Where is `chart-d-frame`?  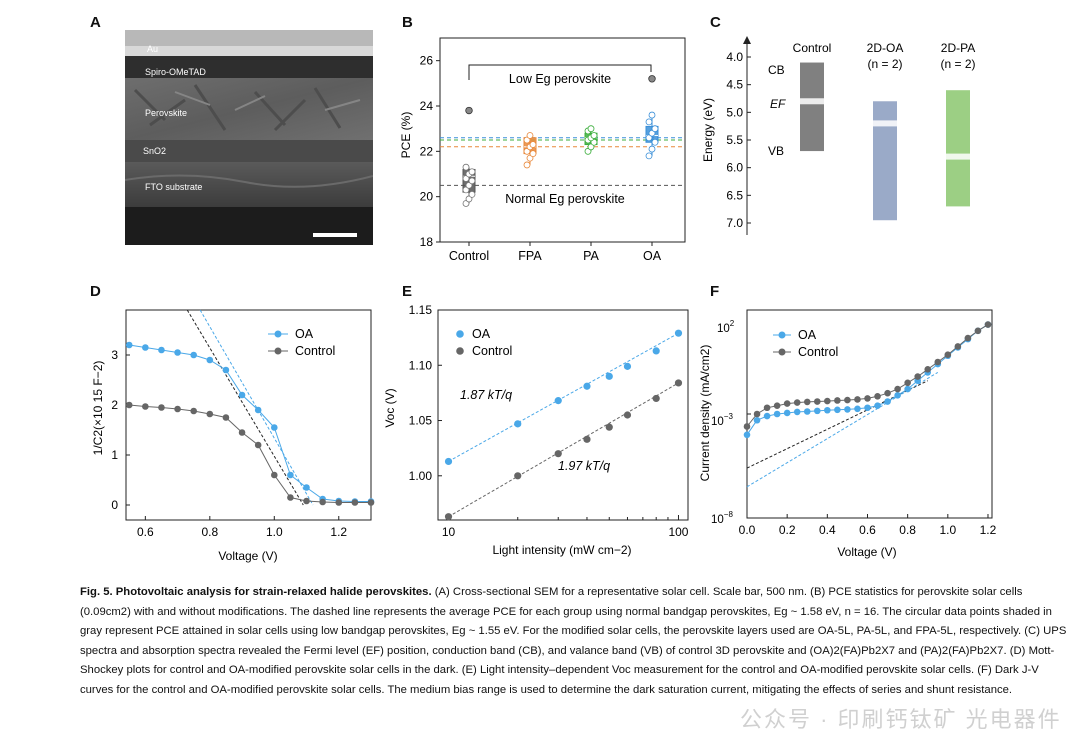
chart-d-frame is located at coordinates (248, 415).